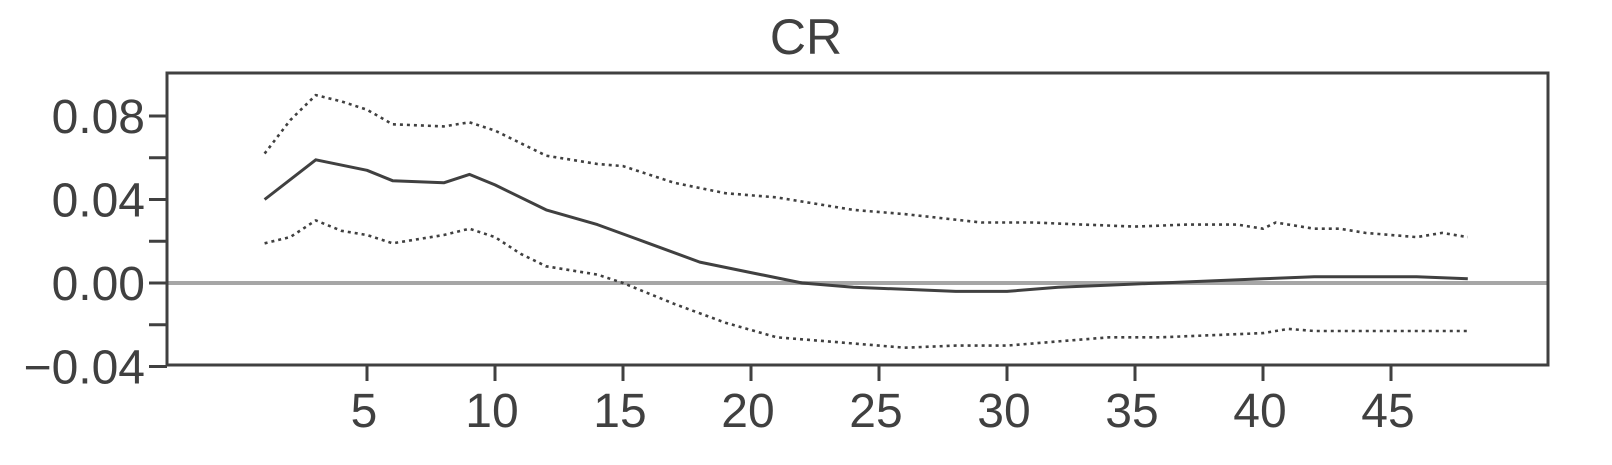  I want to click on x-tick-label: 10, so click(491, 411).